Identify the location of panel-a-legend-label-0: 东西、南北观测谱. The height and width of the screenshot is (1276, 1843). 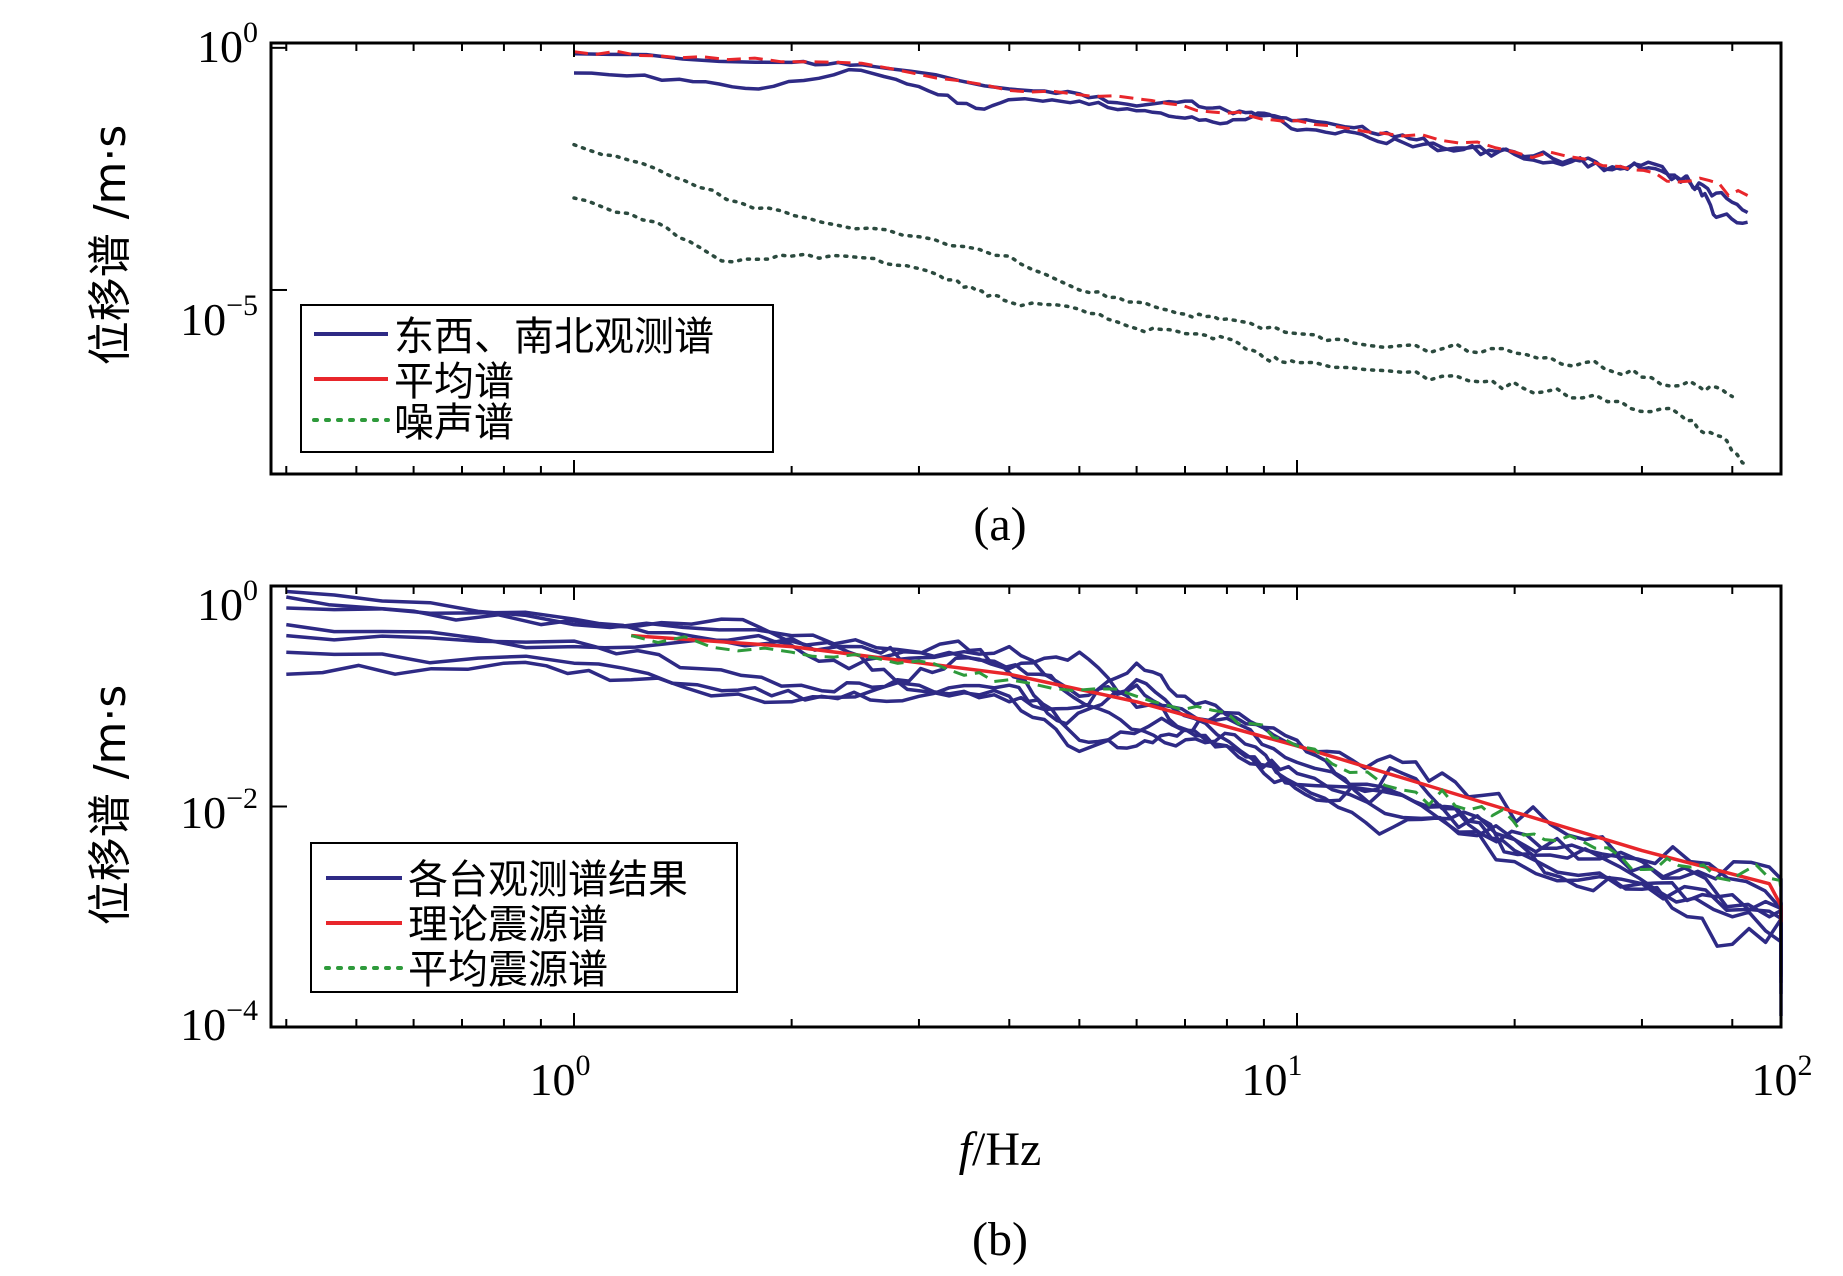
(554, 337).